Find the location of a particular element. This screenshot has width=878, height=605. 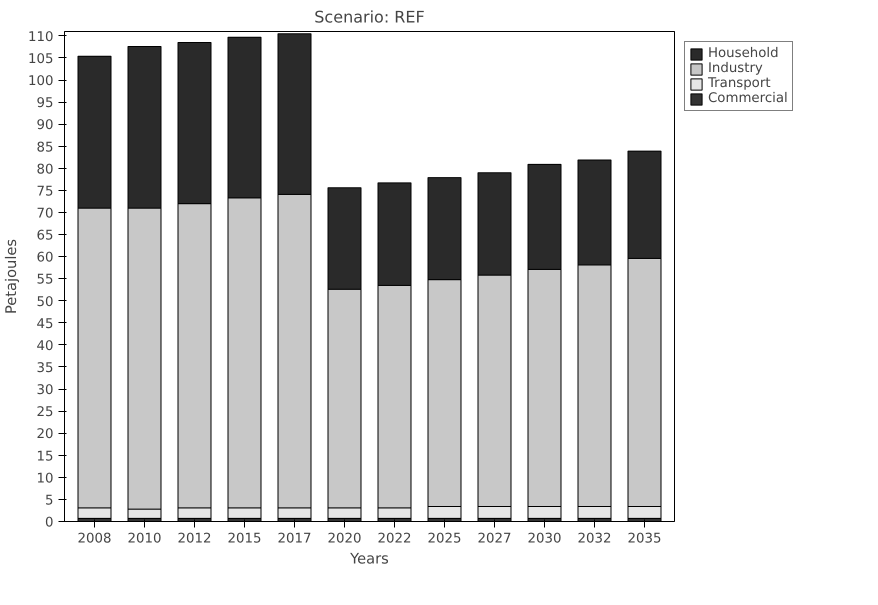

x-tick-label: 2030 is located at coordinates (545, 539).